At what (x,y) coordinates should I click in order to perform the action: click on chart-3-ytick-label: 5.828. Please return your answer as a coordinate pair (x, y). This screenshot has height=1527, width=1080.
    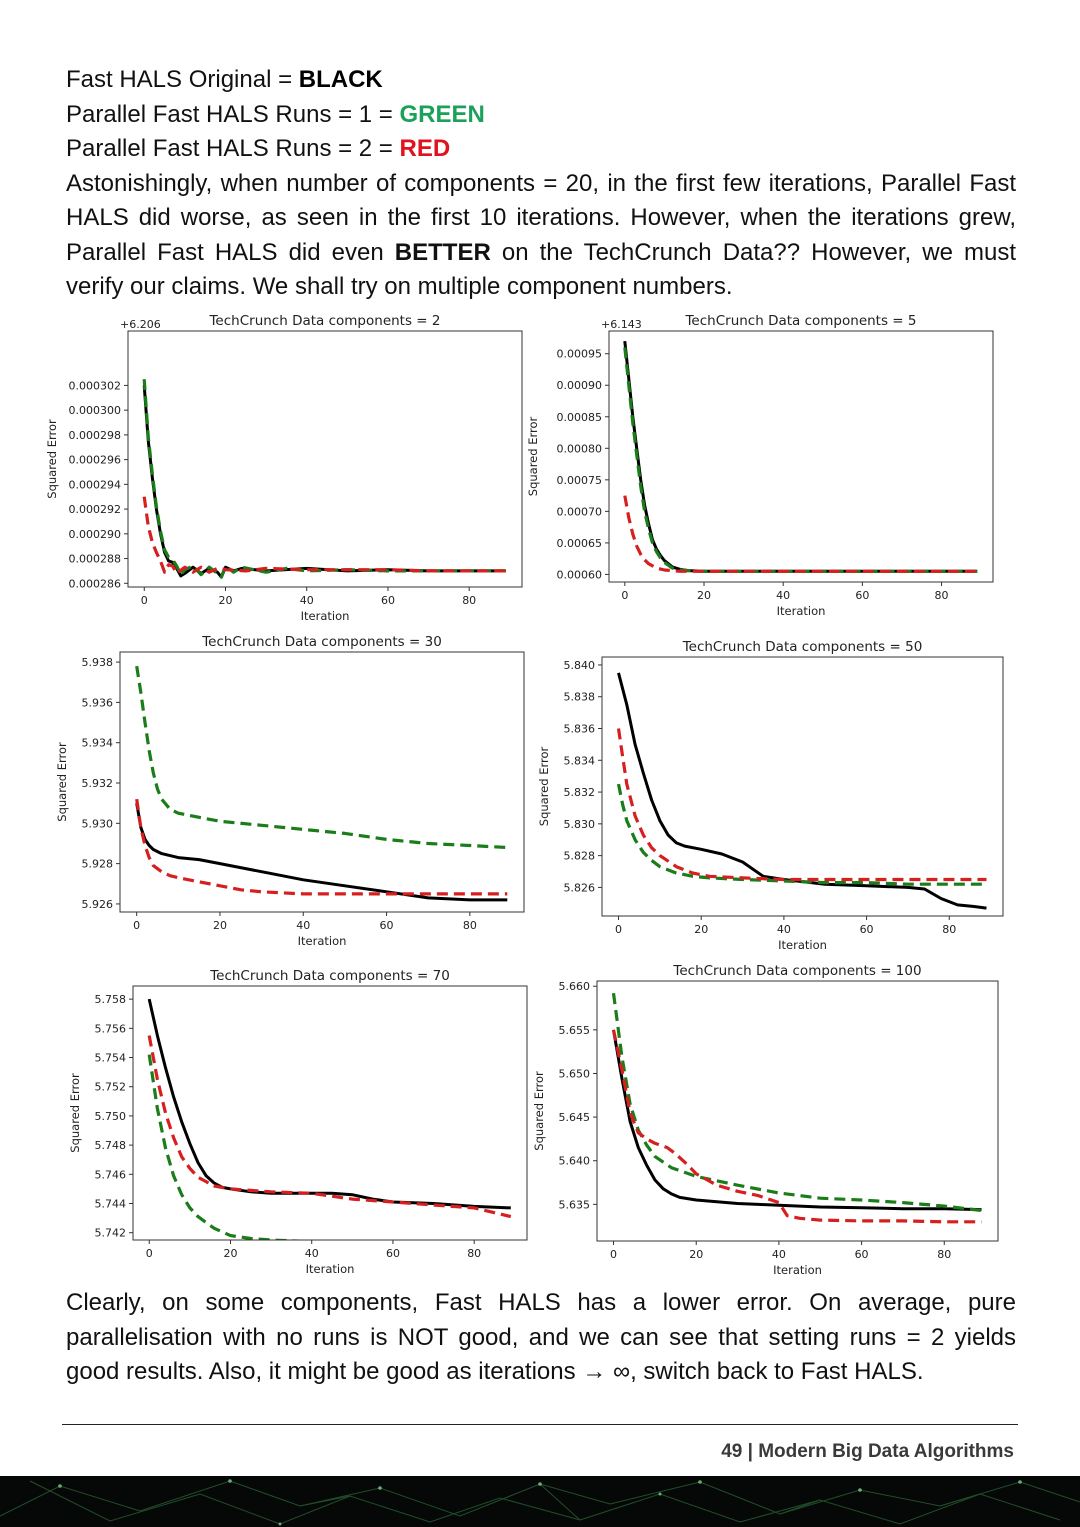
    Looking at the image, I should click on (580, 856).